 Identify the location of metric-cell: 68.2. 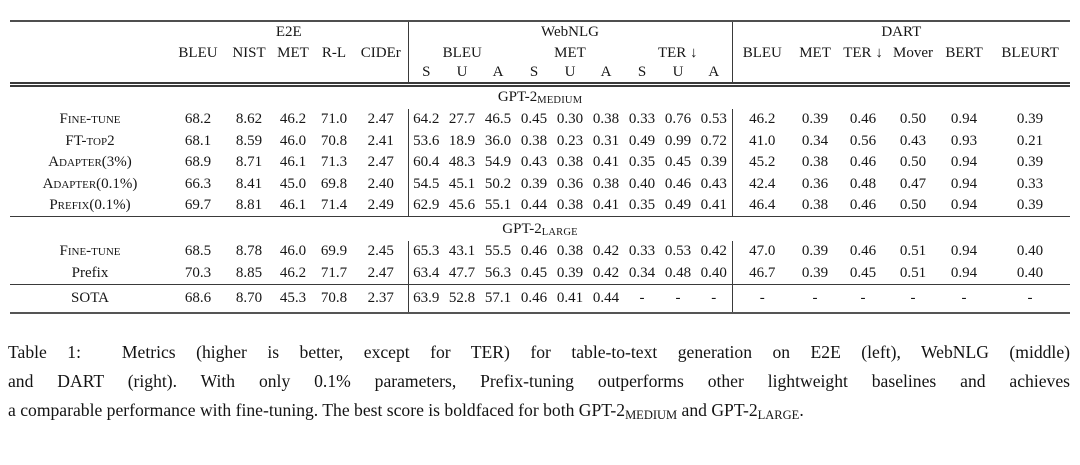
(198, 118).